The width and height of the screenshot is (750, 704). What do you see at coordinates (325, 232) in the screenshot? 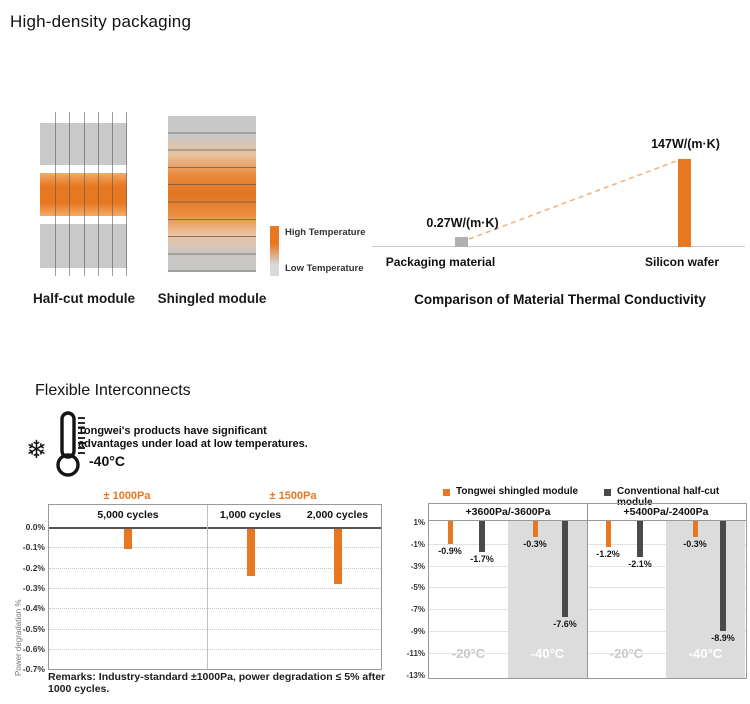
I see `legend-high-temperature: High Temperature` at bounding box center [325, 232].